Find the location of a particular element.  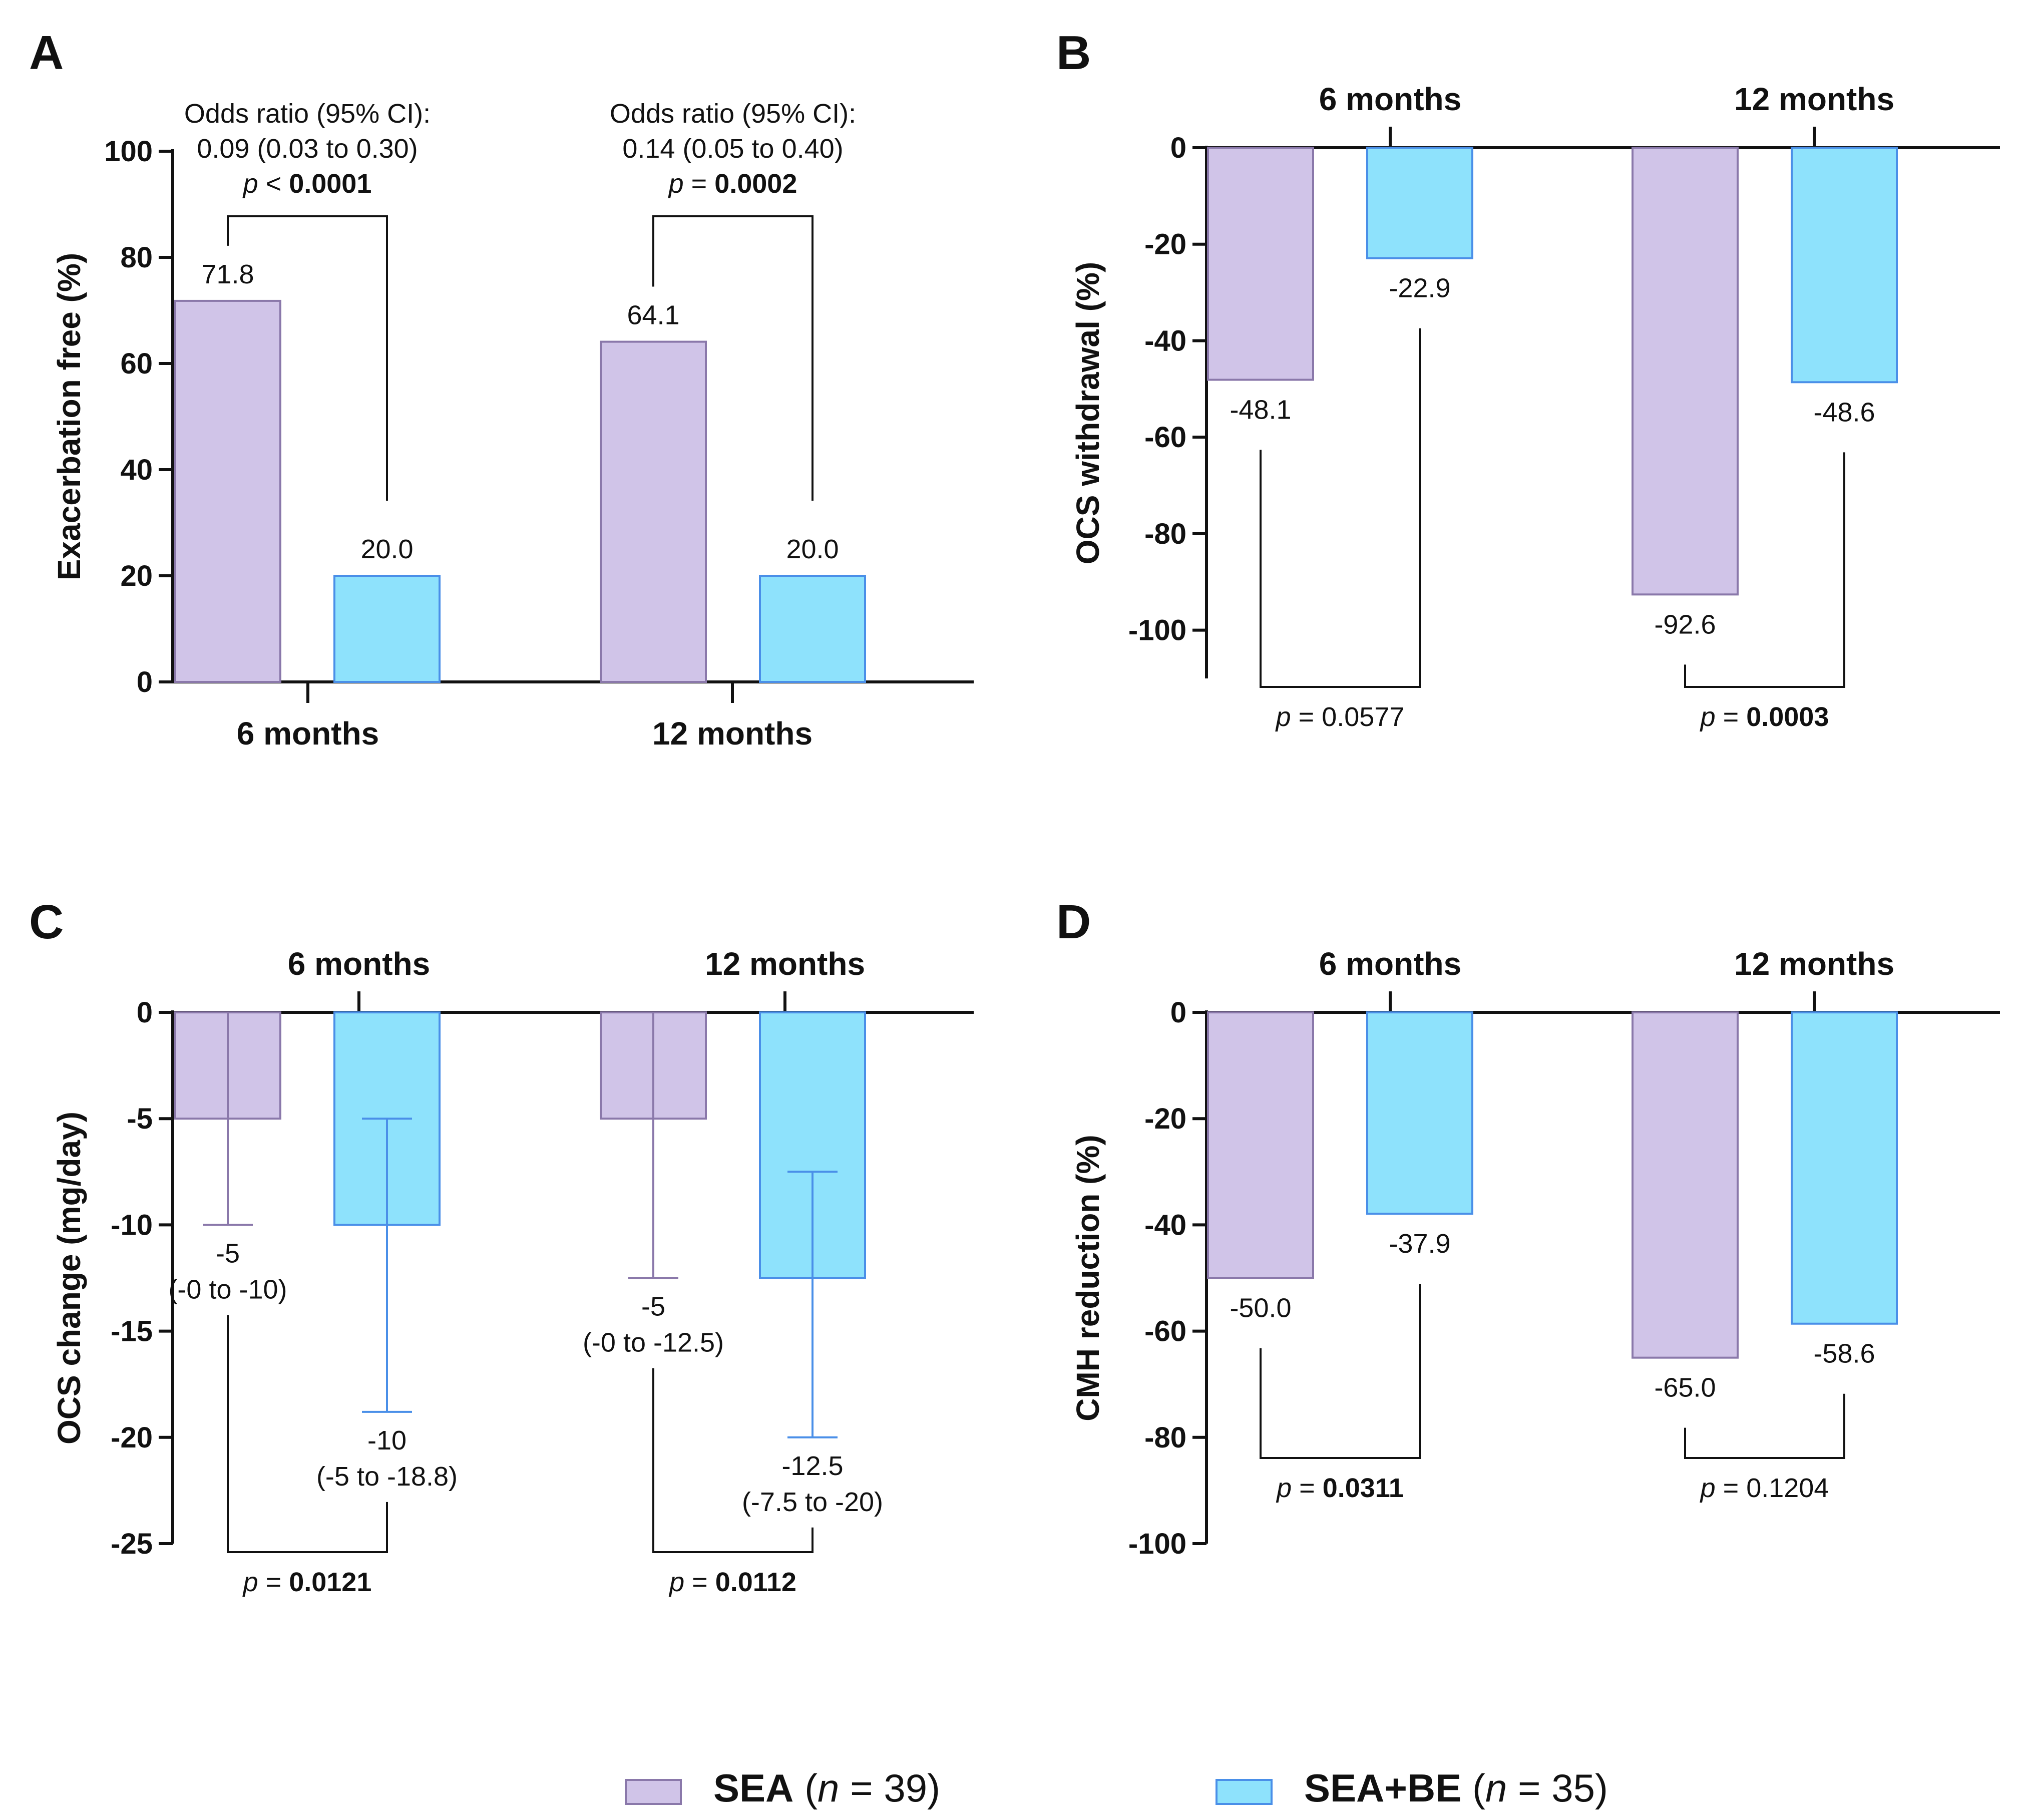

y-tick-label: -25 is located at coordinates (132, 1544).